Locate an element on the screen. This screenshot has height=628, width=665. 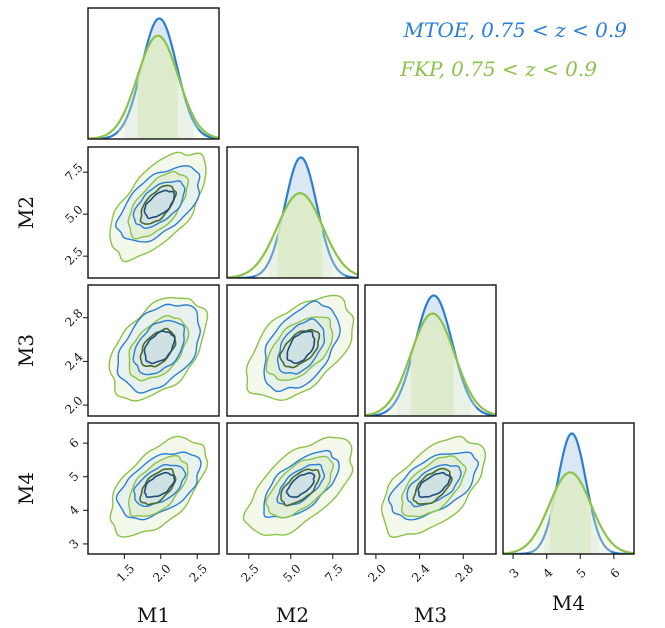
legend: MTOE, 0.75 < z < 0.9 FKP, 0.75 < z < 0.9 is located at coordinates (513, 49).